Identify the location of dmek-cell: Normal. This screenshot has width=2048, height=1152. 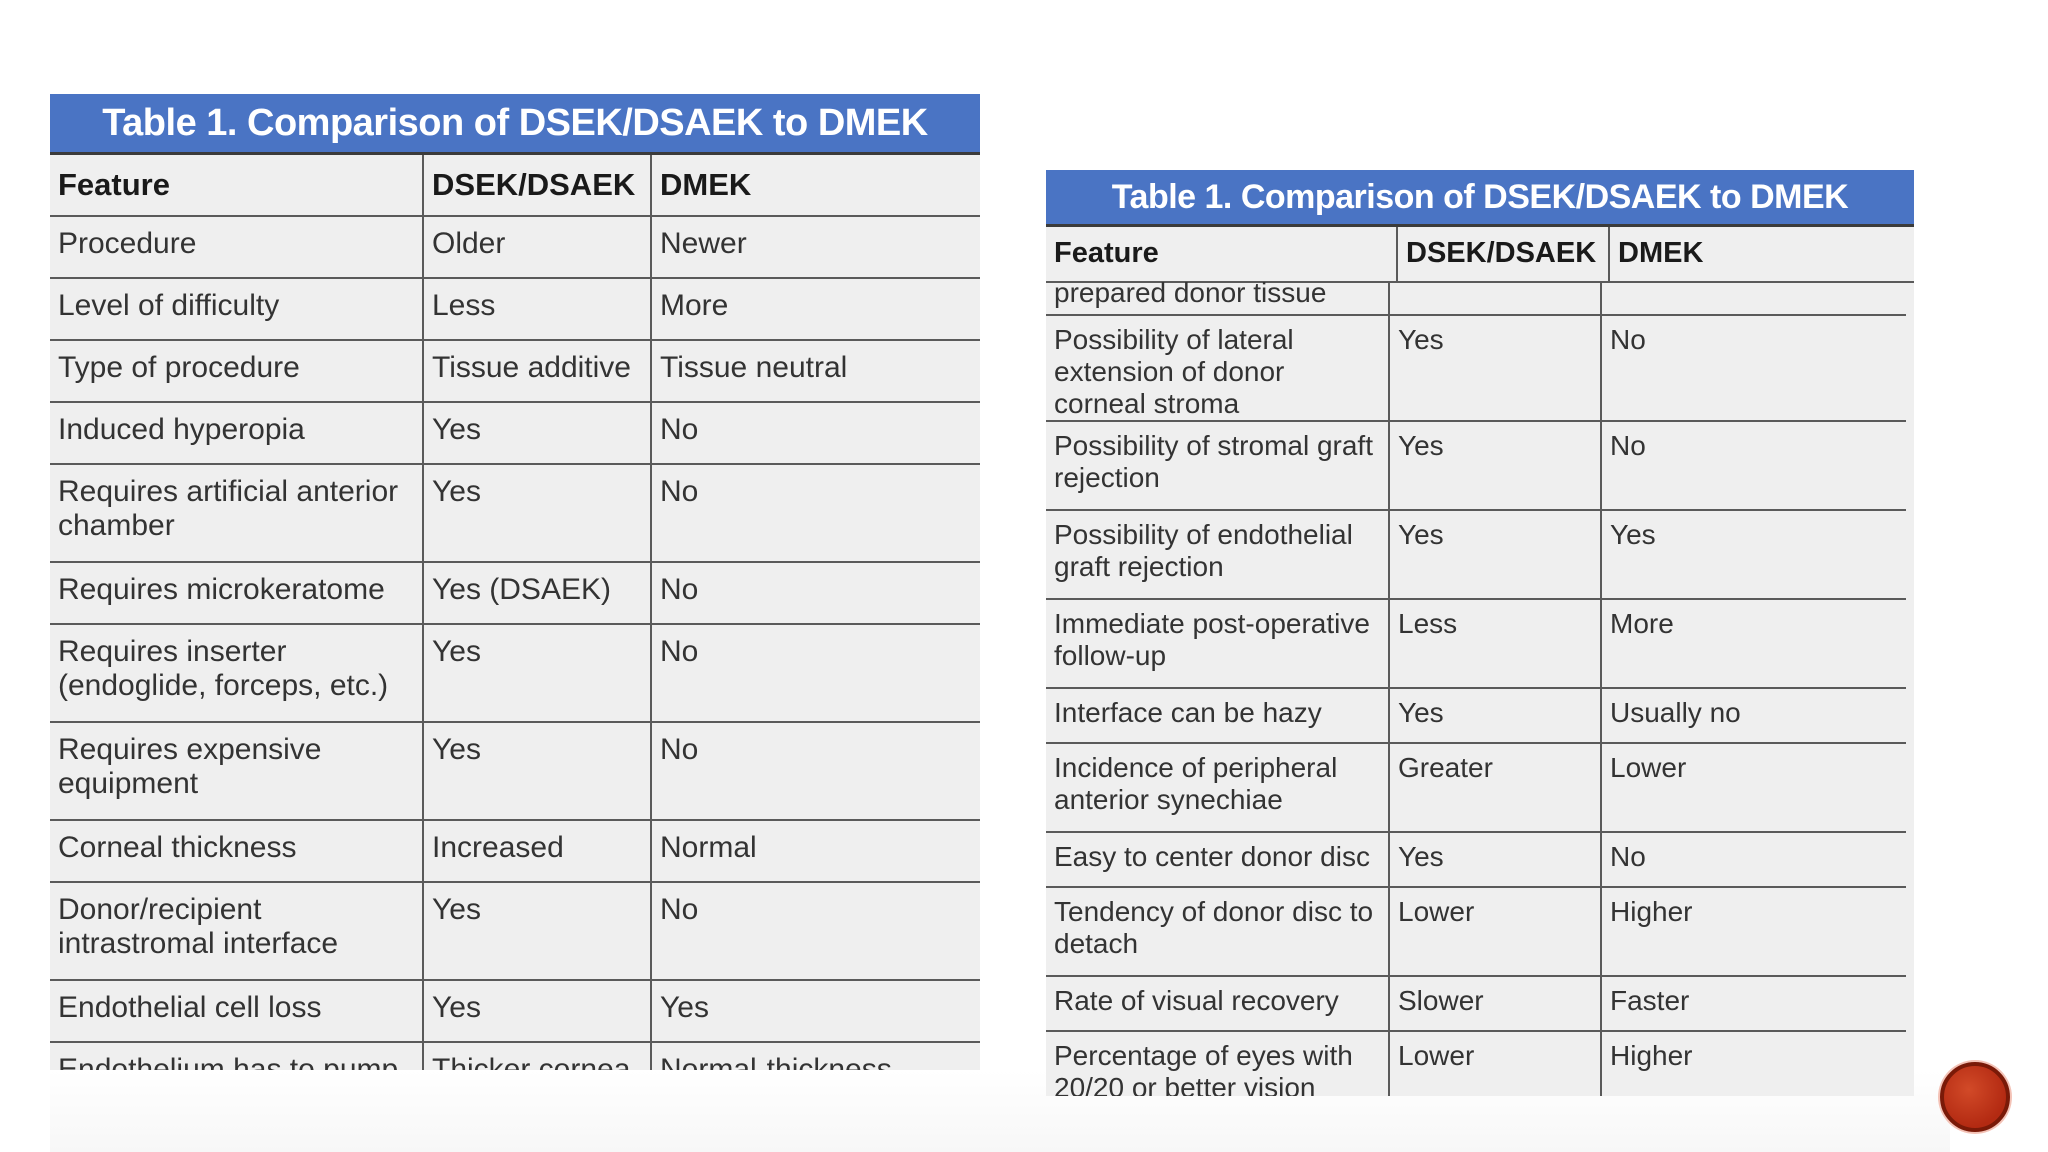
(815, 851).